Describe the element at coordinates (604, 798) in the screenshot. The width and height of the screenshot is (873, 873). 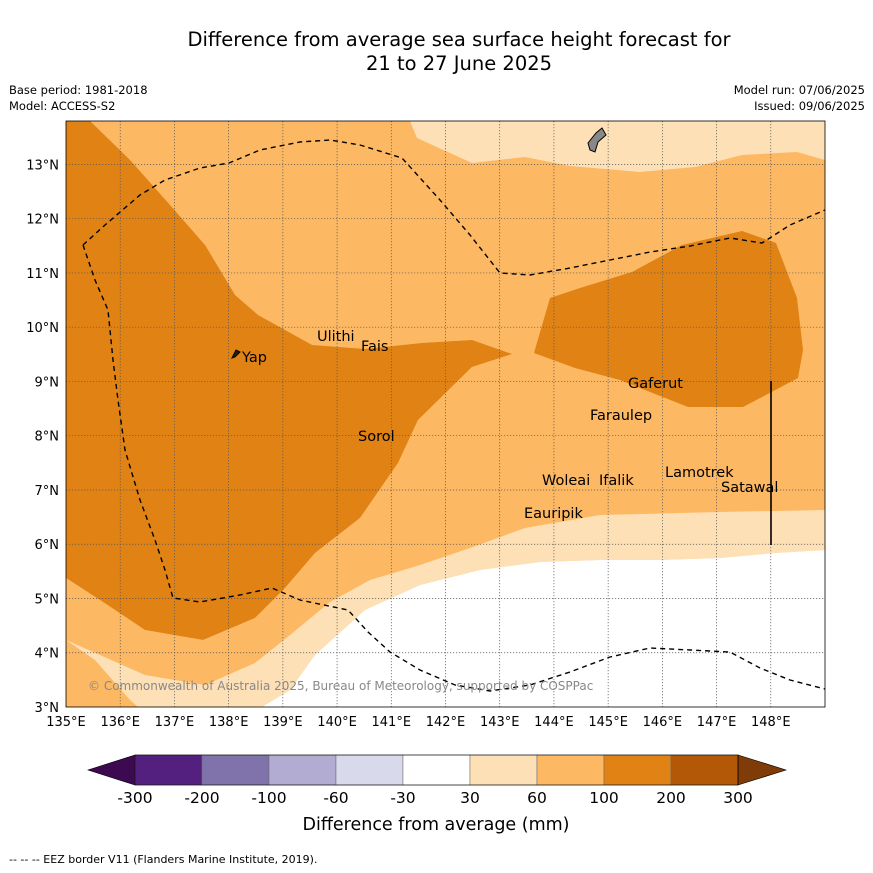
I see `colorbar-tick-label: 100` at that location.